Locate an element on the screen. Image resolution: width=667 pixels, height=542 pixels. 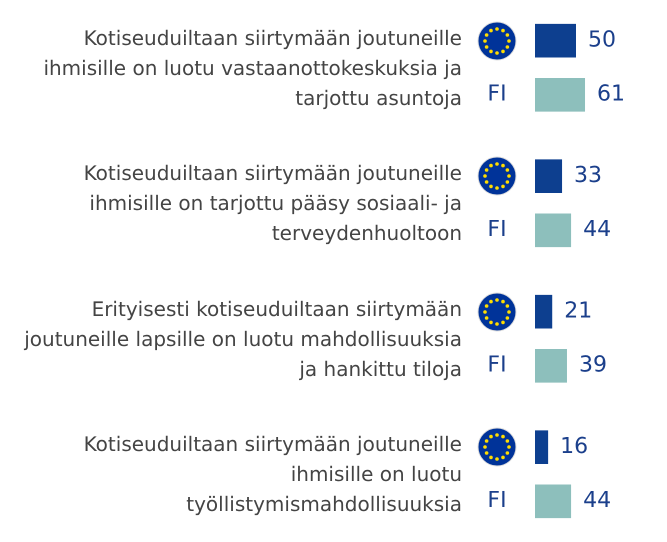
y-tick-label: Erityisesti kotiseuduiltaan siirtymään joutuneille lapsille on luotu mahdollisuuksia ja hankittu tiloja is located at coordinates (242, 339).